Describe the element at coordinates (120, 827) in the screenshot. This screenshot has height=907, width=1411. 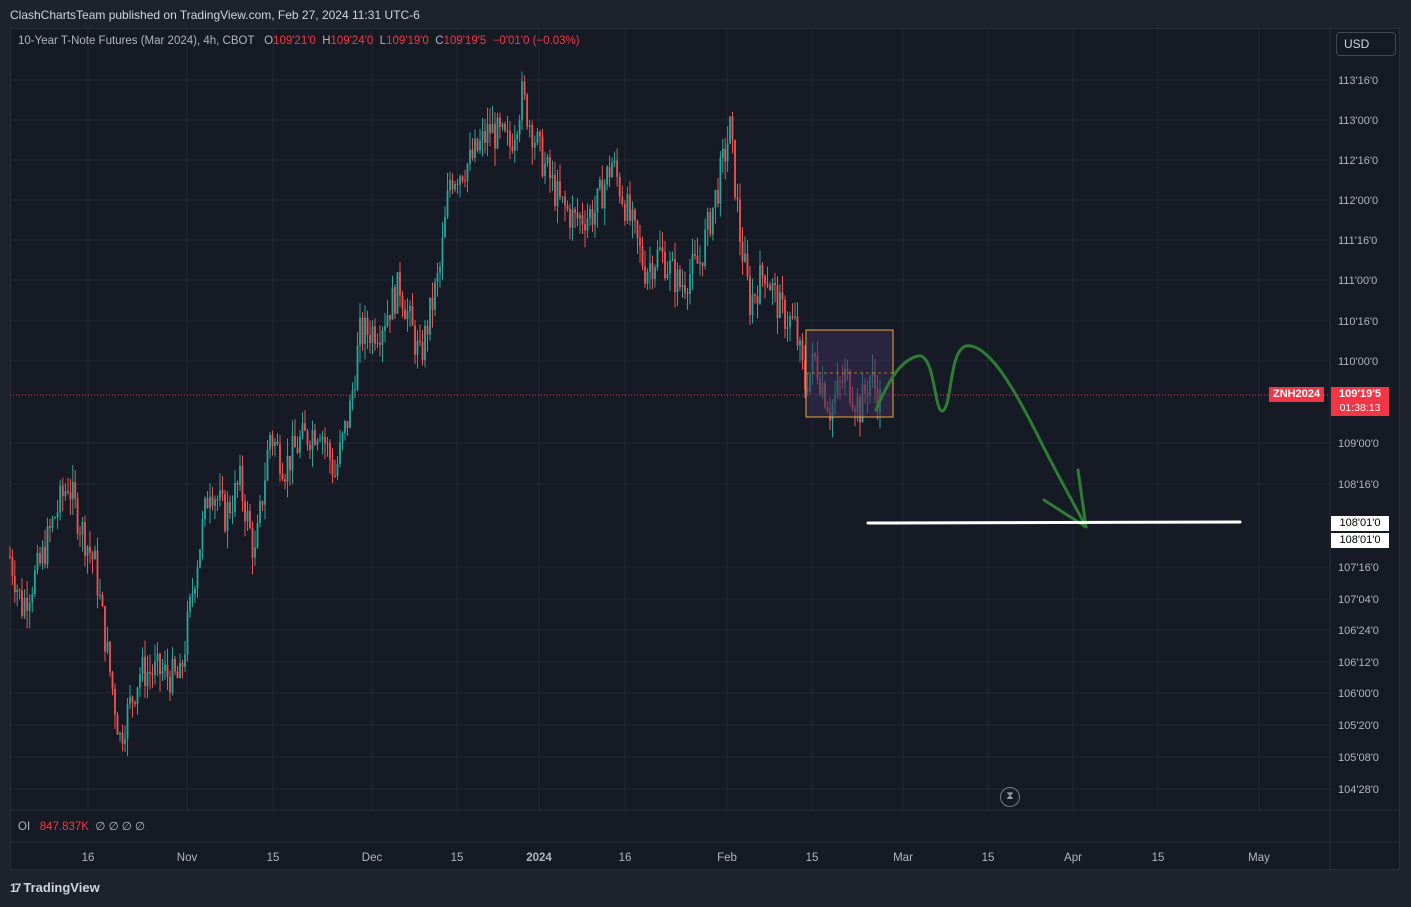
I see `oi-extra: ∅ ∅ ∅ ∅` at that location.